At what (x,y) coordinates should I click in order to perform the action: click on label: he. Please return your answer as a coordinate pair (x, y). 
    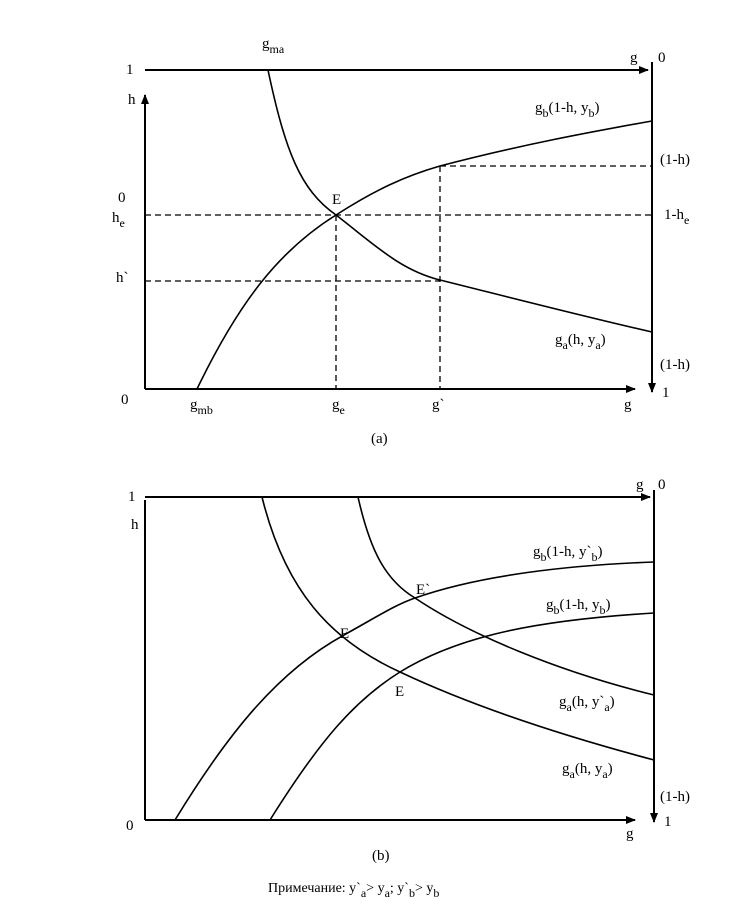
    Looking at the image, I should click on (118, 220).